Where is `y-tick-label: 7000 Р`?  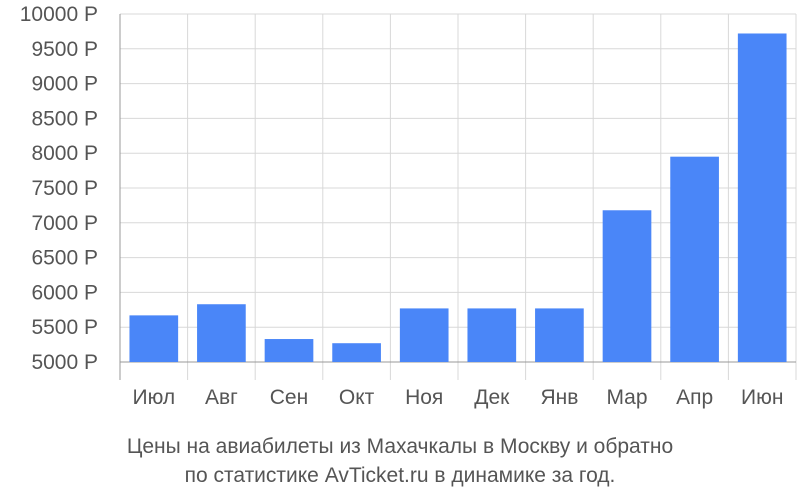 y-tick-label: 7000 Р is located at coordinates (64, 223).